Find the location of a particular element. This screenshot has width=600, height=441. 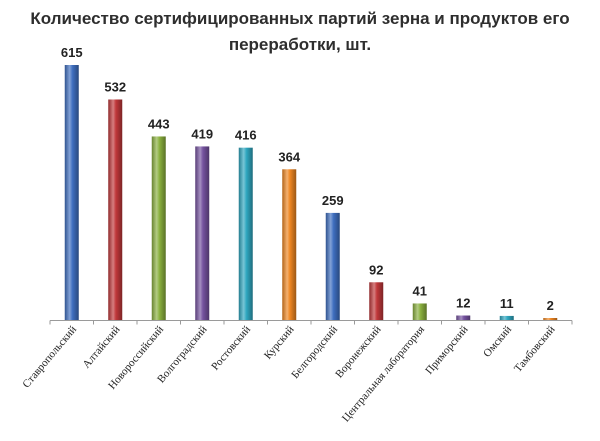

category-label: Ростовский is located at coordinates (231, 348).